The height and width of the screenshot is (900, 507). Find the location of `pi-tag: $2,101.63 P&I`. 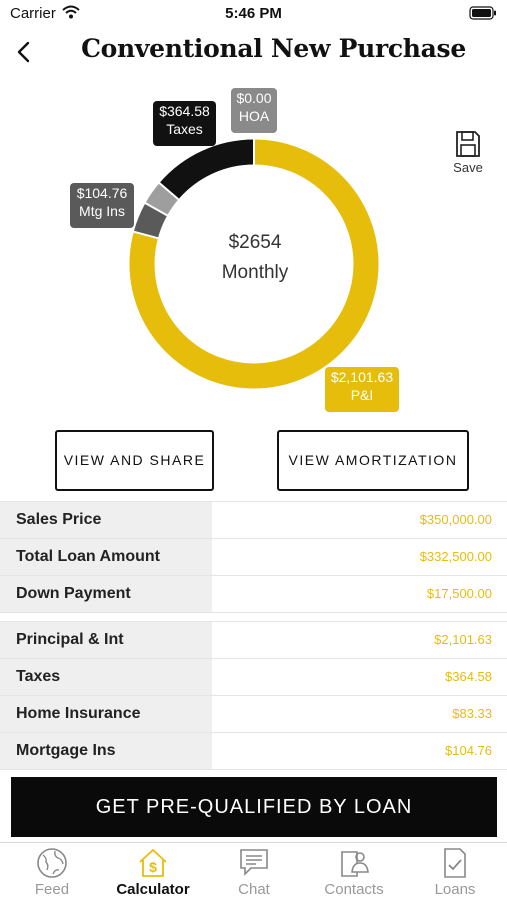

pi-tag: $2,101.63 P&I is located at coordinates (362, 389).